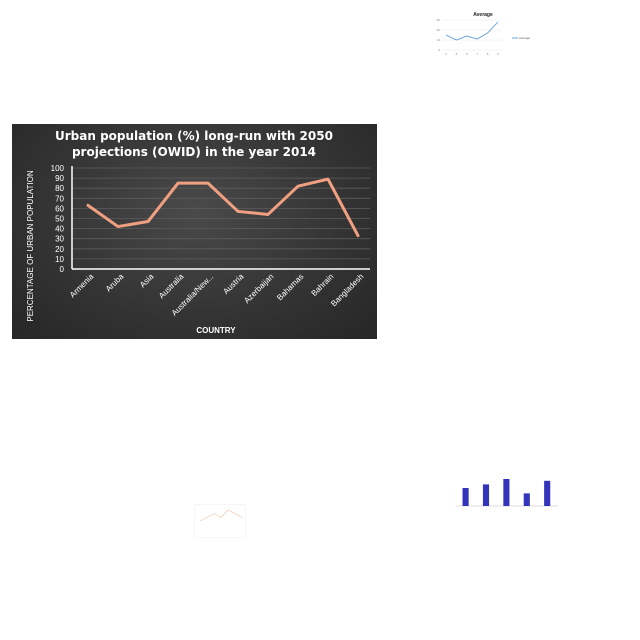  I want to click on y-axis-title: PERCENTAGE OF URBAN POPULATION, so click(30, 246).